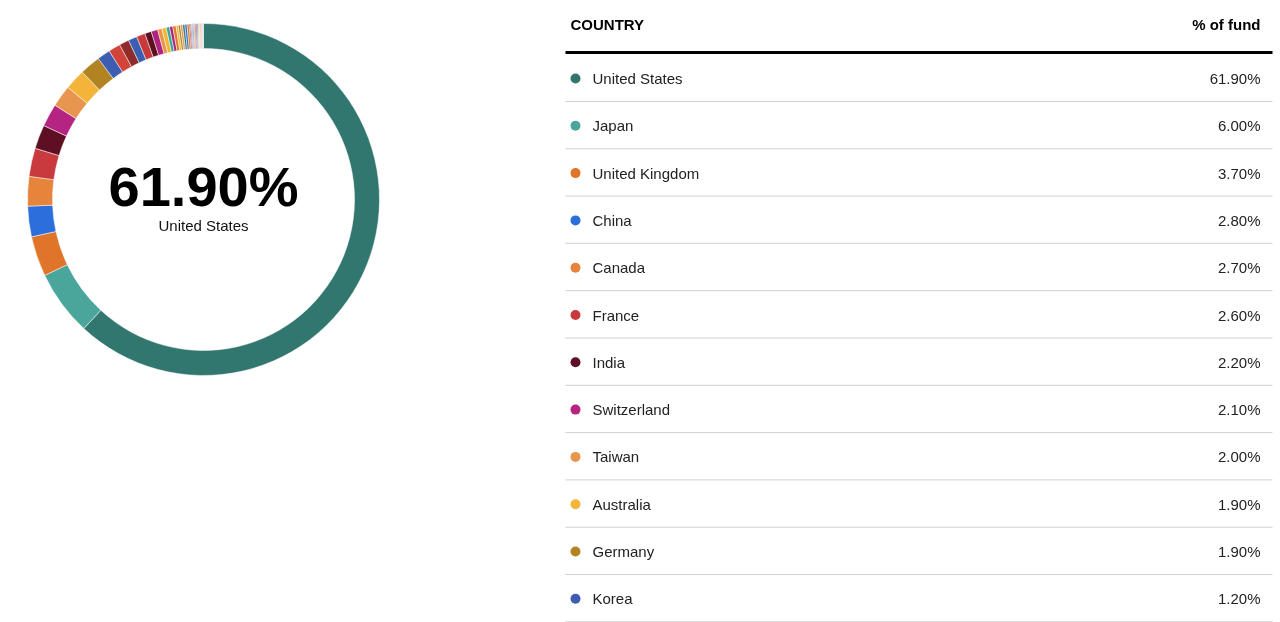  I want to click on legend-label: France, so click(616, 315).